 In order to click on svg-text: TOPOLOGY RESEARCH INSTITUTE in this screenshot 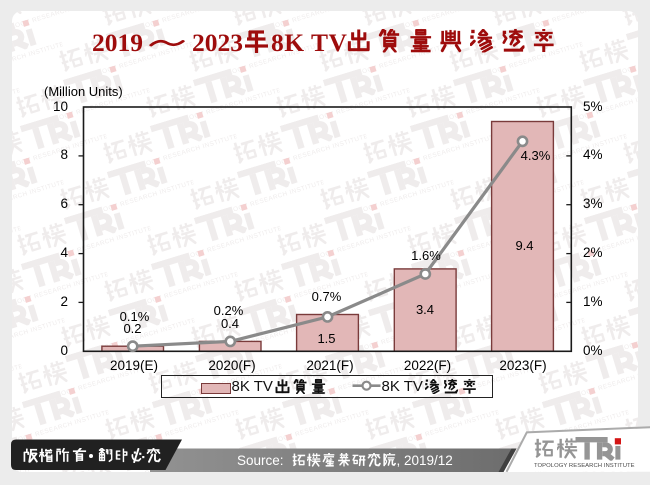, I will do `click(584, 466)`.